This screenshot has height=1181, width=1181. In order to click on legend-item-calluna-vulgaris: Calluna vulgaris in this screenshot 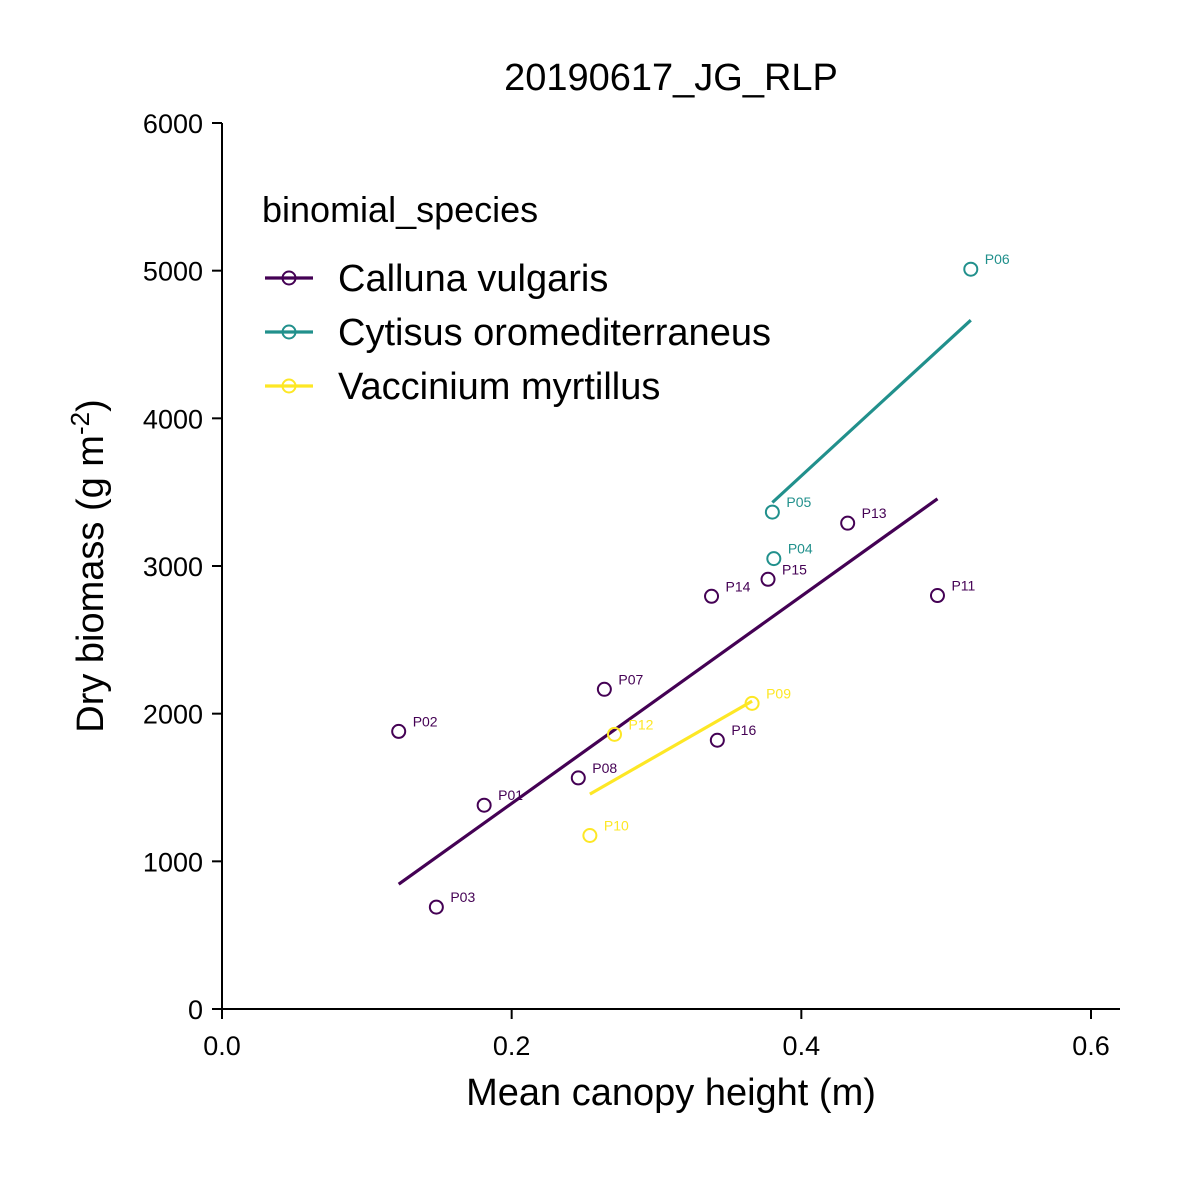, I will do `click(436, 279)`.